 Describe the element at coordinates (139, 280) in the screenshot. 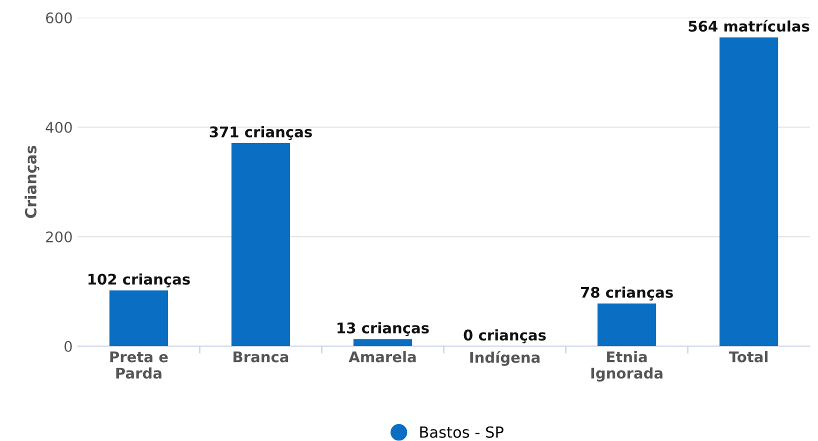

I see `data-label: 102 crianças` at that location.